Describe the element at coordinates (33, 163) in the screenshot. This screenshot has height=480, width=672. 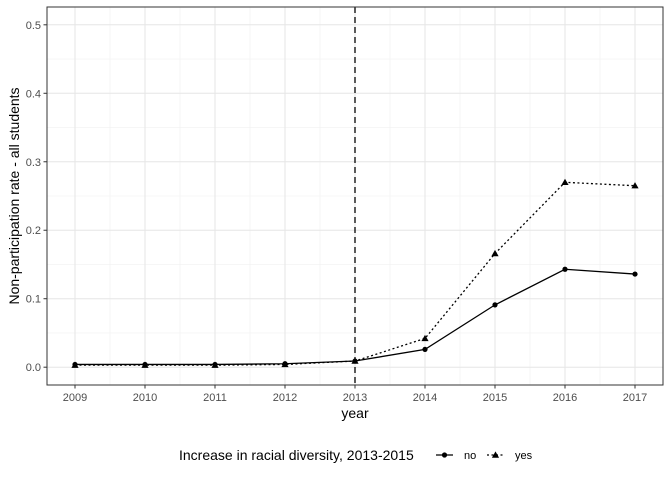
I see `y-tick-label: 0.3` at that location.